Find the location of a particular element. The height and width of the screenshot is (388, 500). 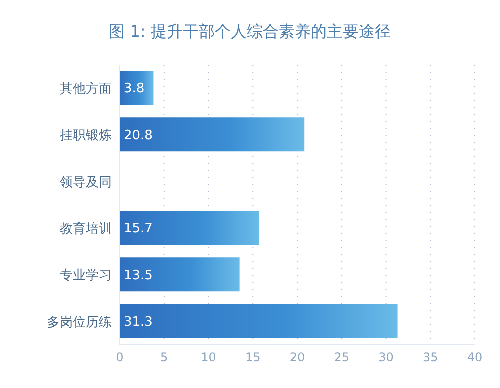

y-tick-label: 多岗位历练 is located at coordinates (79, 322).